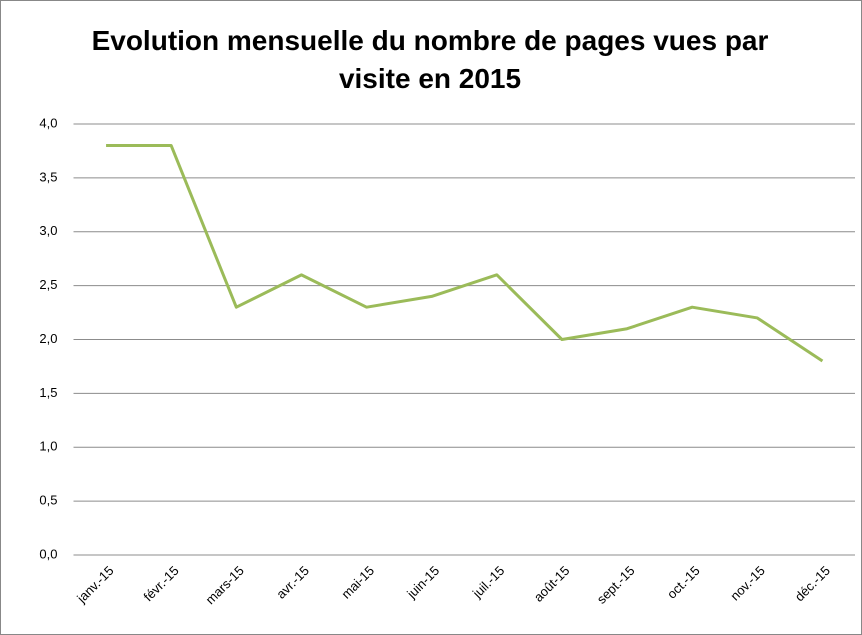 This screenshot has width=862, height=635. I want to click on y-tick-label: 2,5, so click(48, 284).